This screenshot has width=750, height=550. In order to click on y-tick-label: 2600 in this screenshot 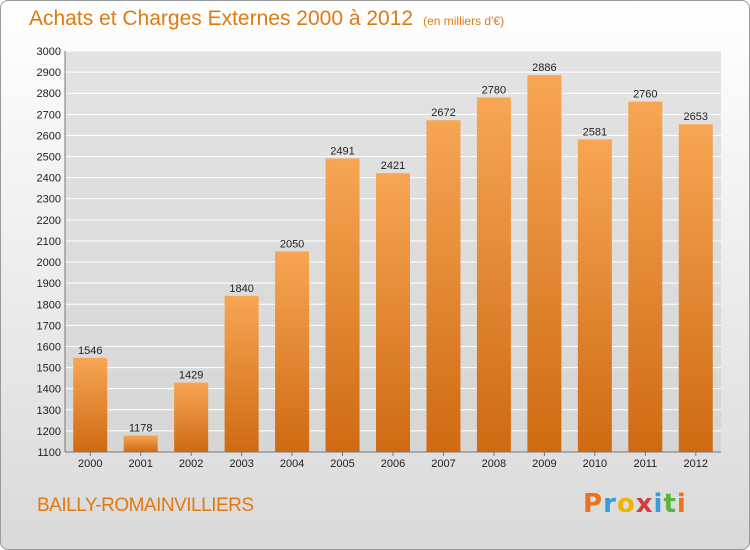, I will do `click(49, 136)`.